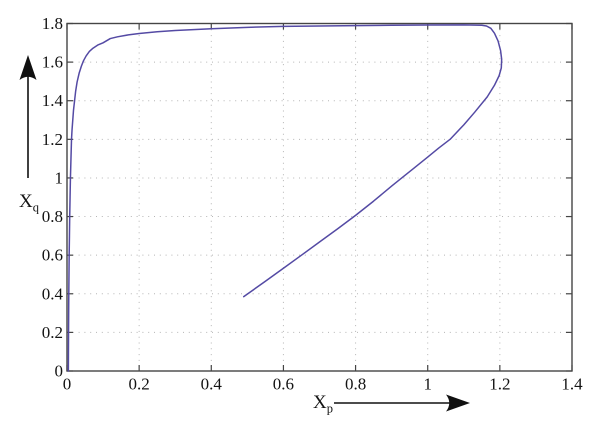  Describe the element at coordinates (67, 384) in the screenshot. I see `x-tick-label: 0` at that location.